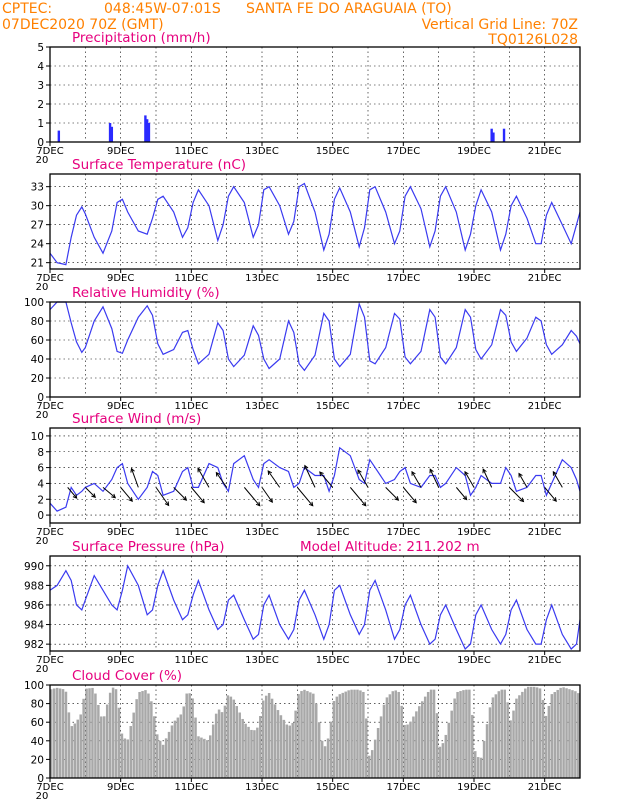  Describe the element at coordinates (49, 278) in the screenshot. I see `temperature-xtick-label: 7DEC` at that location.